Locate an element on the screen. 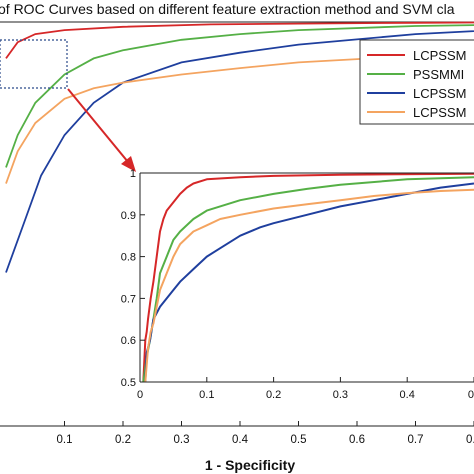  main-x-tick-label: 0.7 is located at coordinates (416, 440).